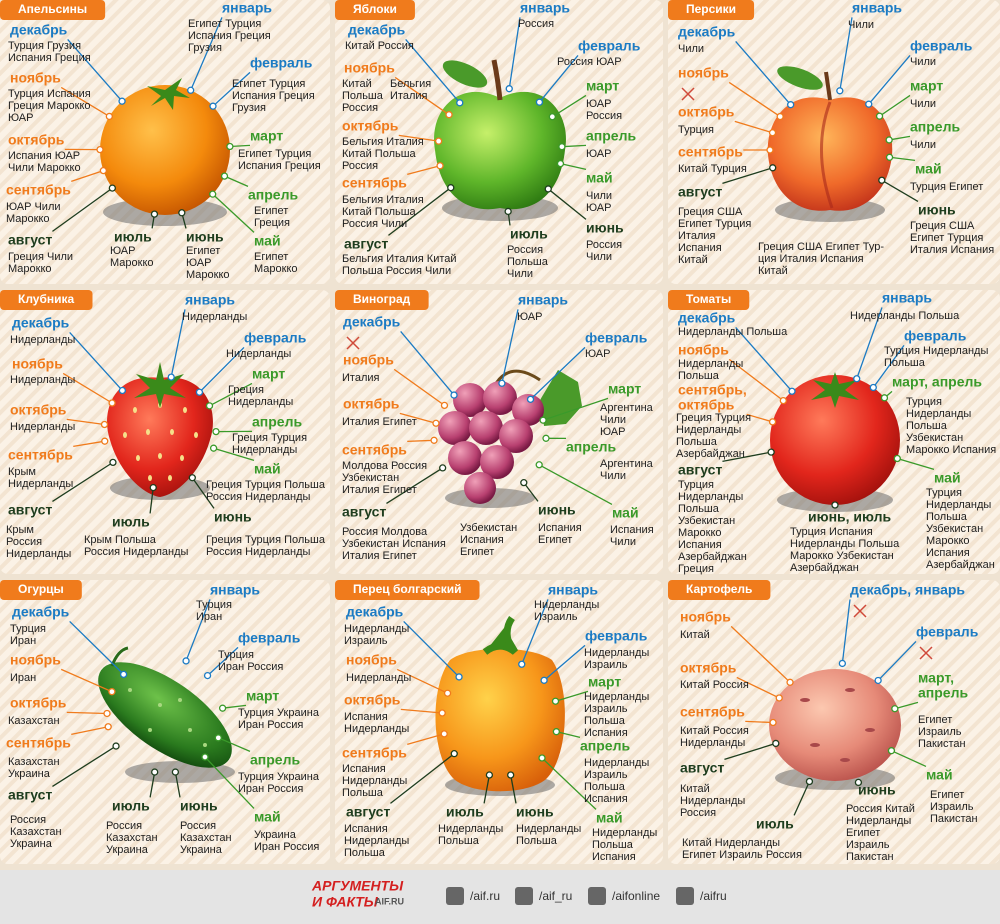 This screenshot has height=924, width=1000. Describe the element at coordinates (636, 896) in the screenshot. I see `social-link: /aifonline` at that location.